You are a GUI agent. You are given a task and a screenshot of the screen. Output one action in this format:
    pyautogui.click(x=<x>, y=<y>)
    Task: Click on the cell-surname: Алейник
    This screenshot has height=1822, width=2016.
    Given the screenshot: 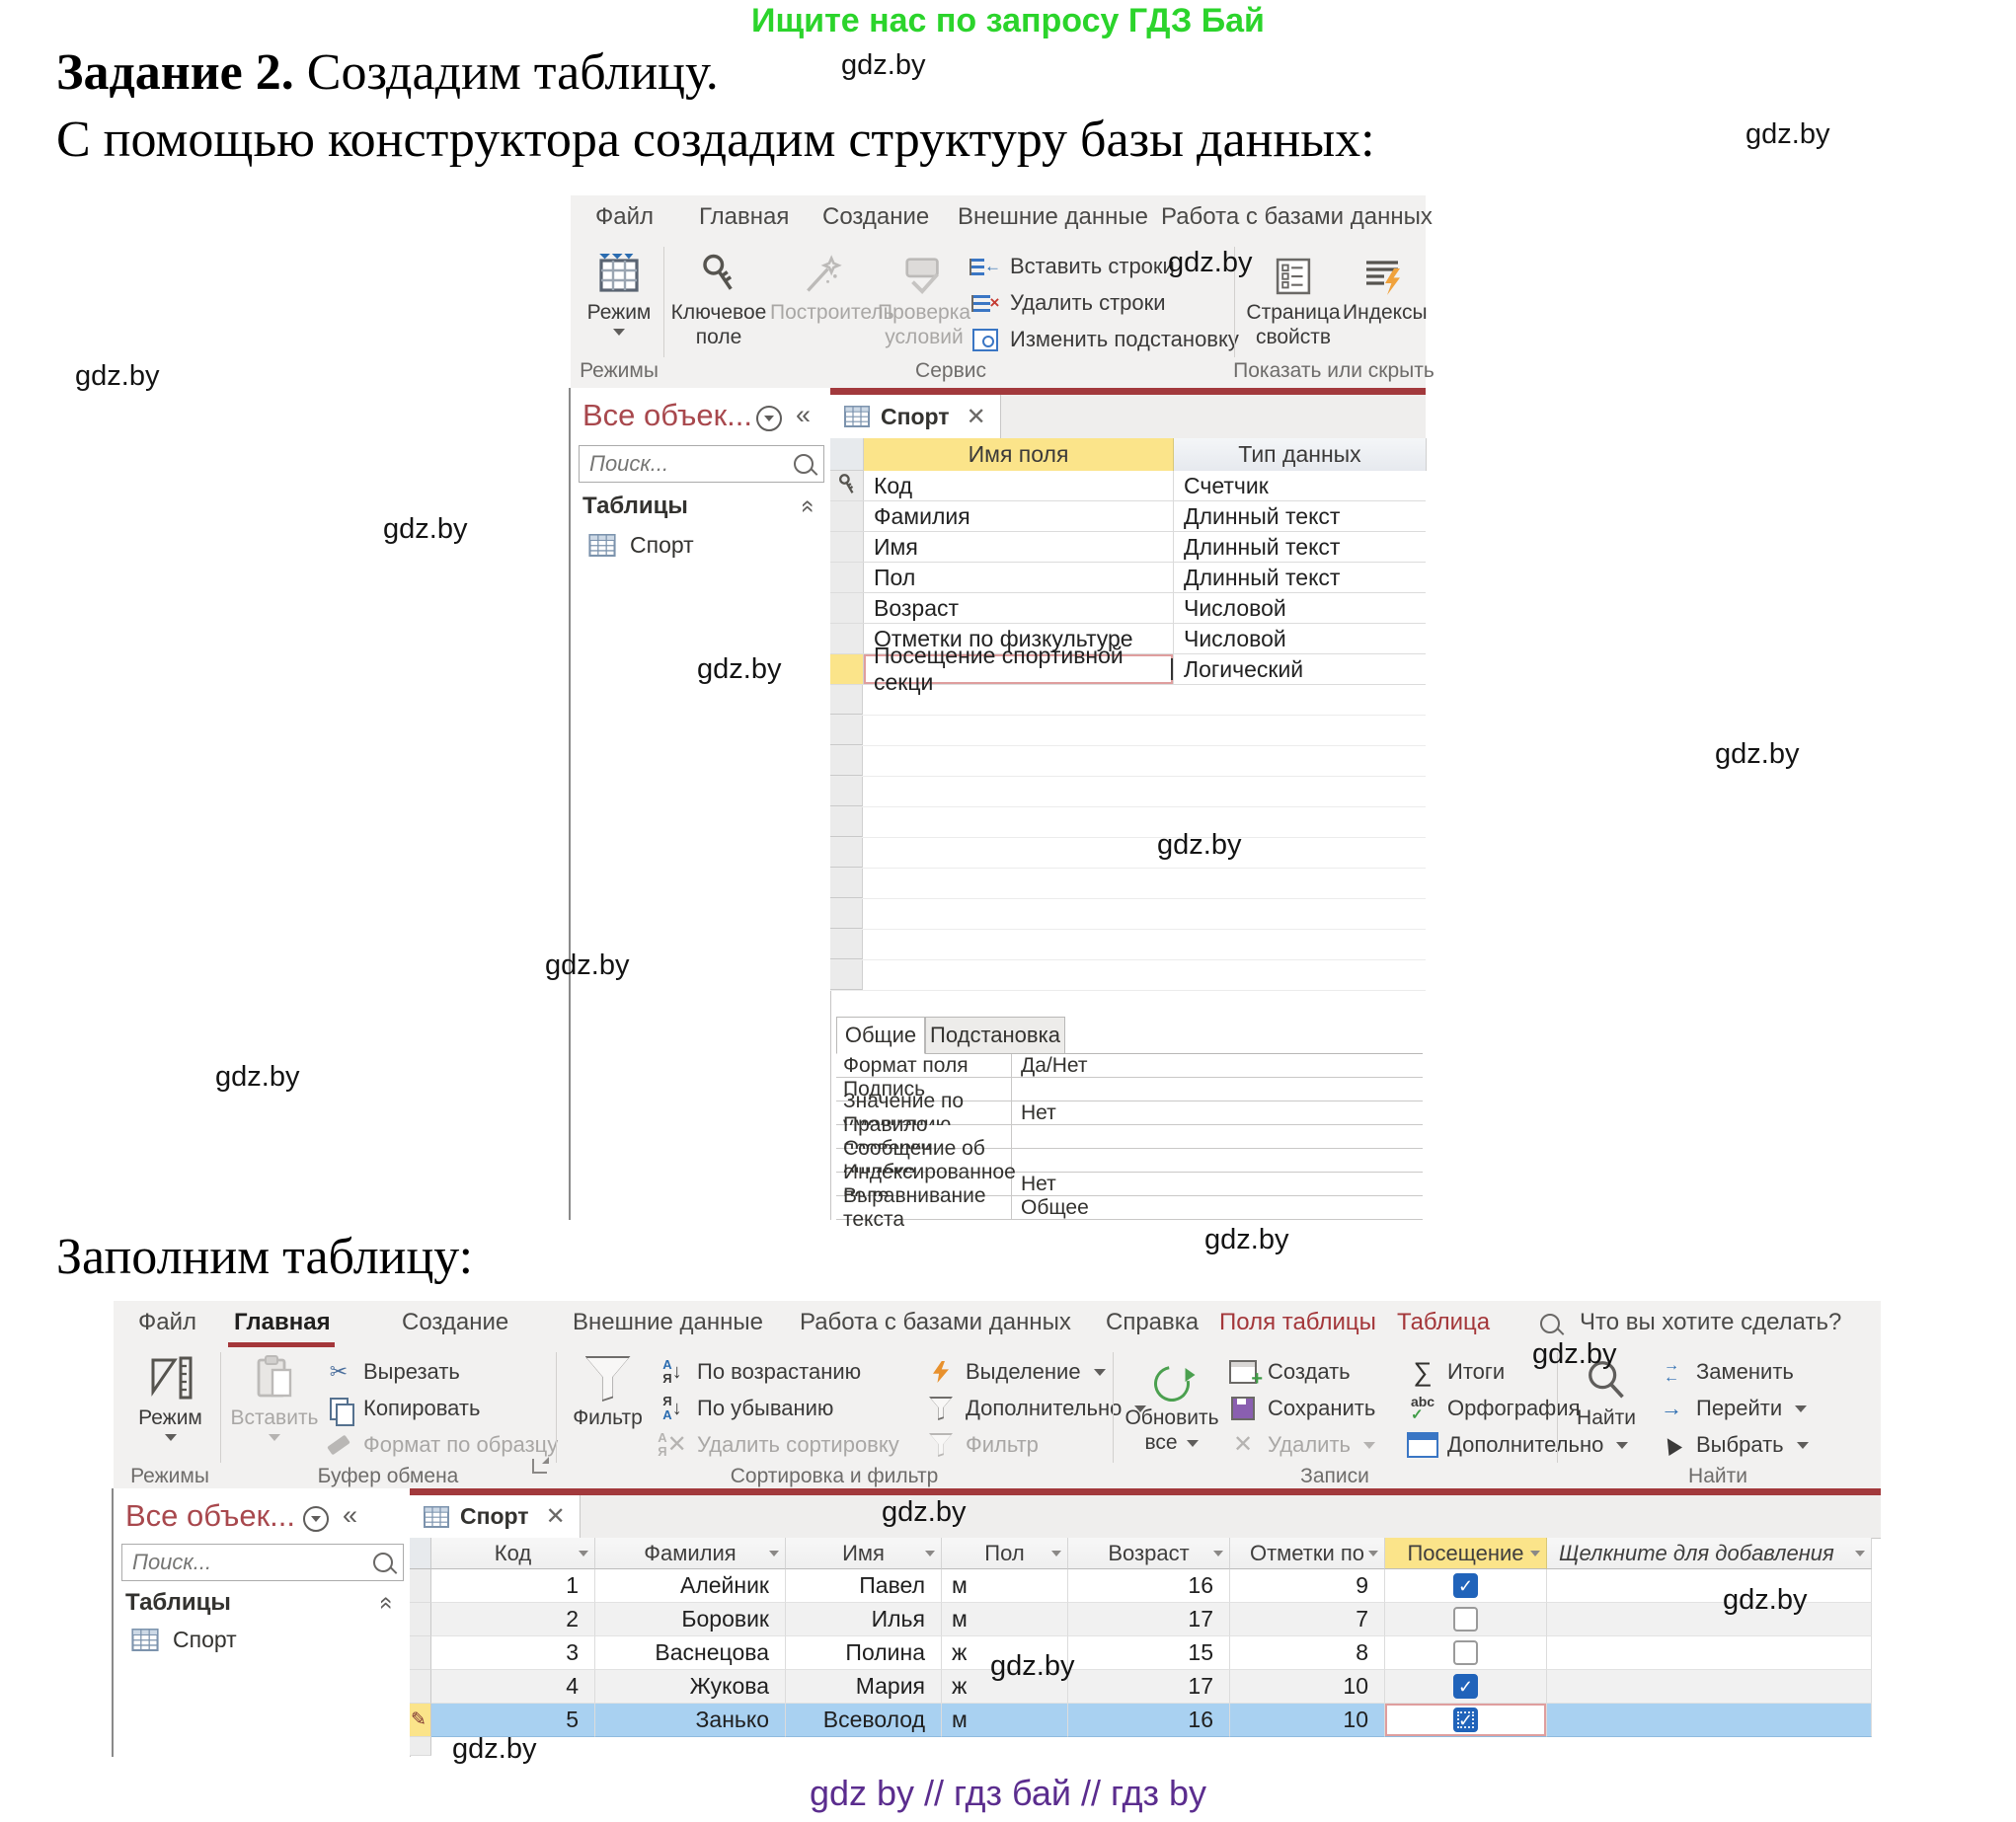 What is the action you would take?
    pyautogui.click(x=690, y=1586)
    